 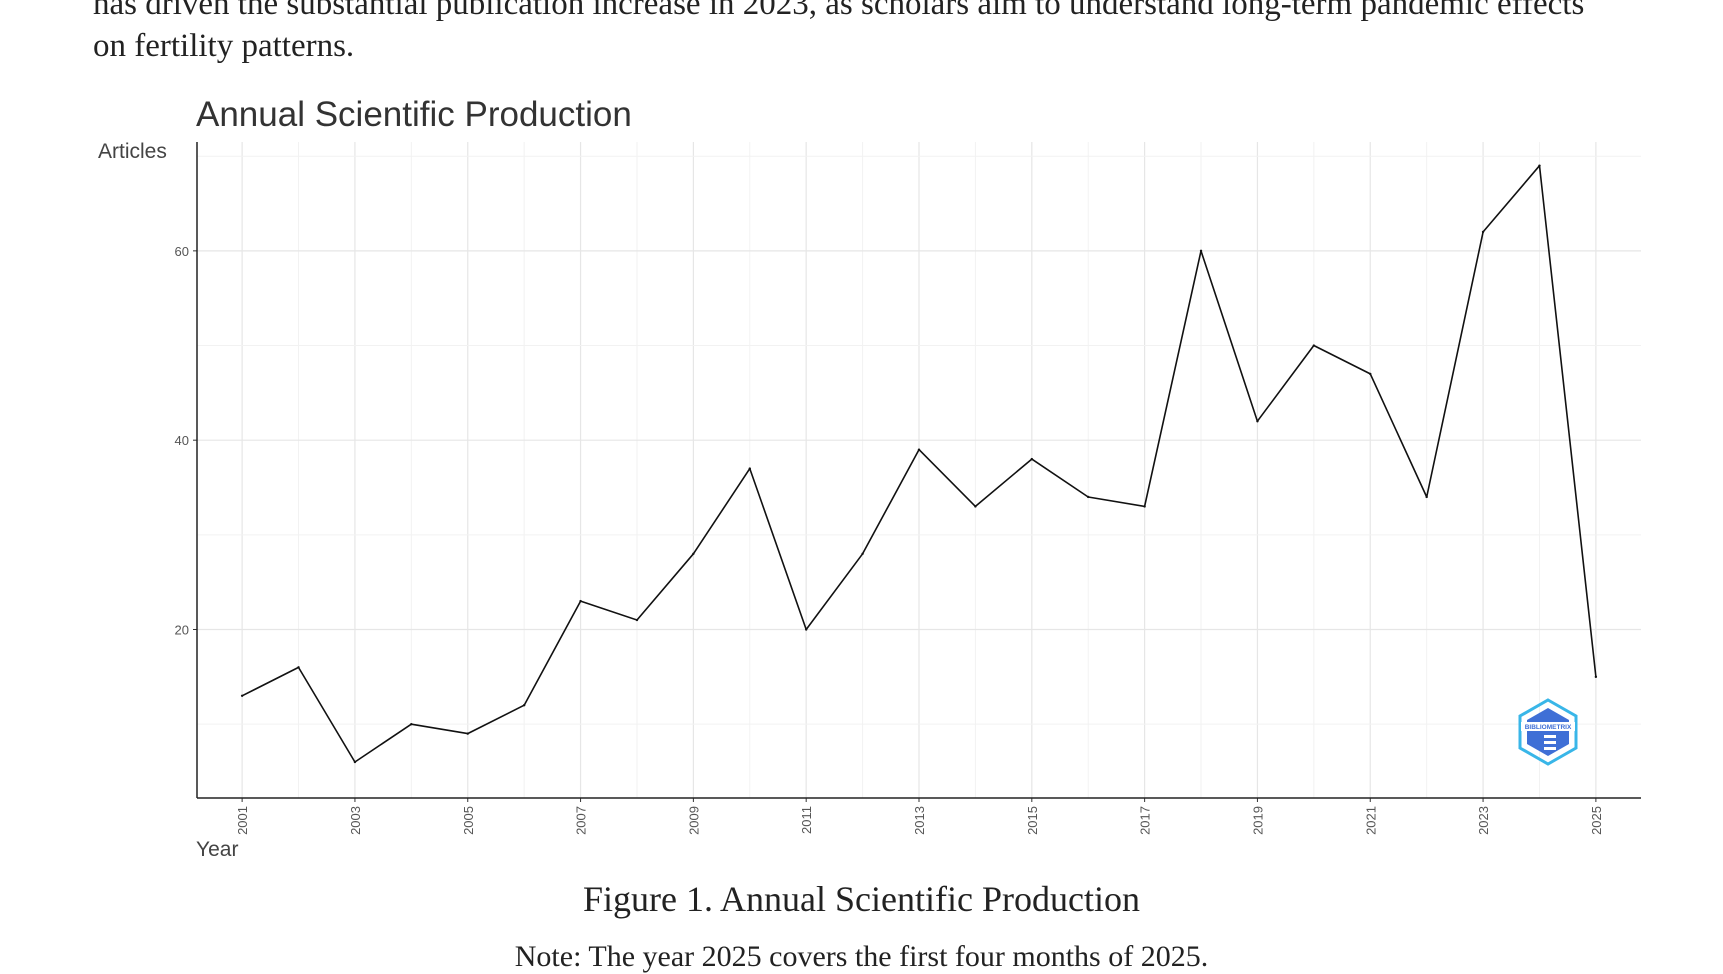 What do you see at coordinates (242, 820) in the screenshot?
I see `x-tick-label: 2001` at bounding box center [242, 820].